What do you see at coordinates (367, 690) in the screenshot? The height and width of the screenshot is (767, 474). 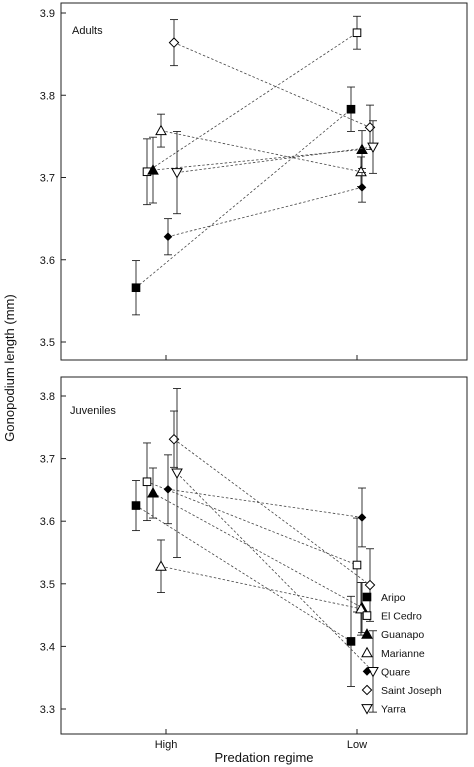 I see `legend-marker-saint-joseph` at bounding box center [367, 690].